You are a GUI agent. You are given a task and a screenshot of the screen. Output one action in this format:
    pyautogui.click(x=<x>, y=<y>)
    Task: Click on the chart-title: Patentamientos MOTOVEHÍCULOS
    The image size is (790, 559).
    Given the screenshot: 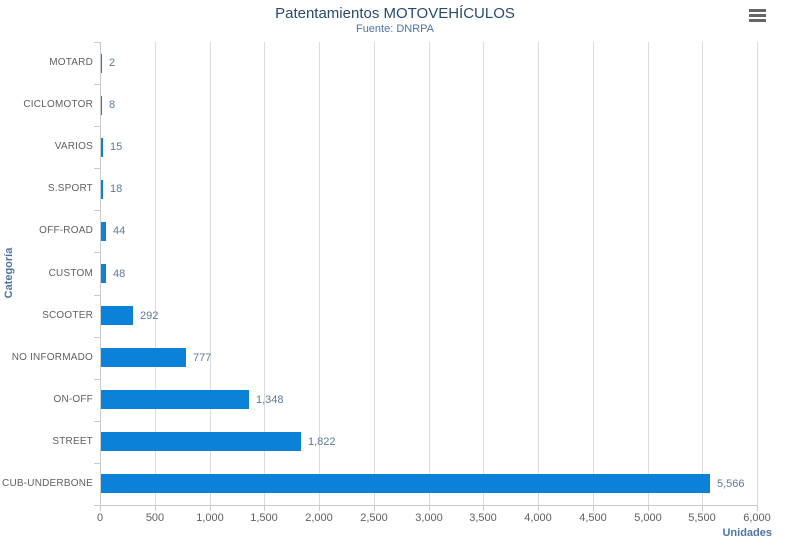 What is the action you would take?
    pyautogui.click(x=395, y=13)
    